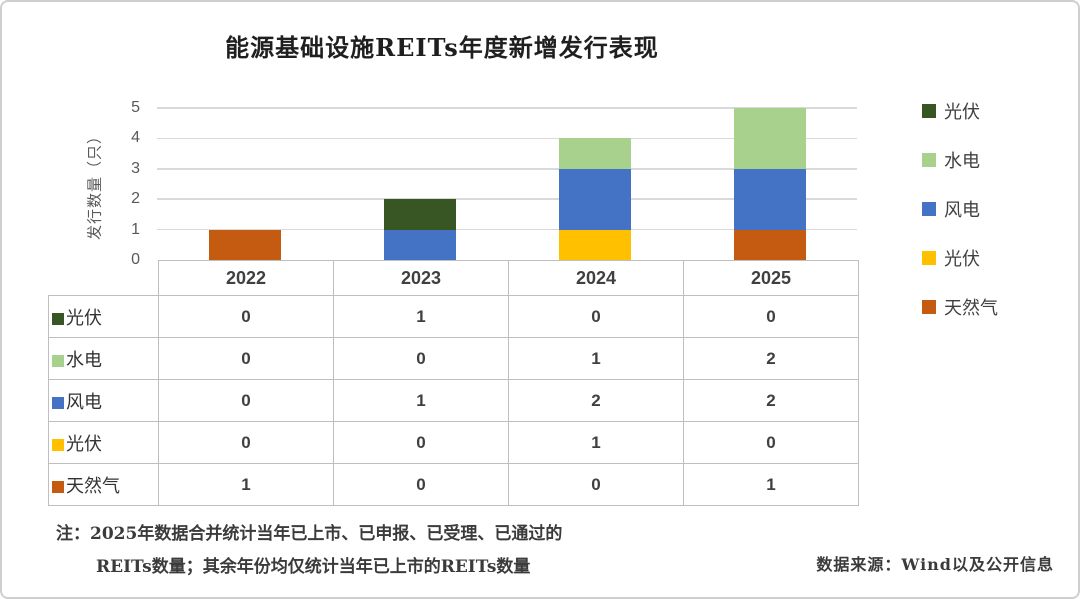  I want to click on year-header: 2025, so click(771, 278).